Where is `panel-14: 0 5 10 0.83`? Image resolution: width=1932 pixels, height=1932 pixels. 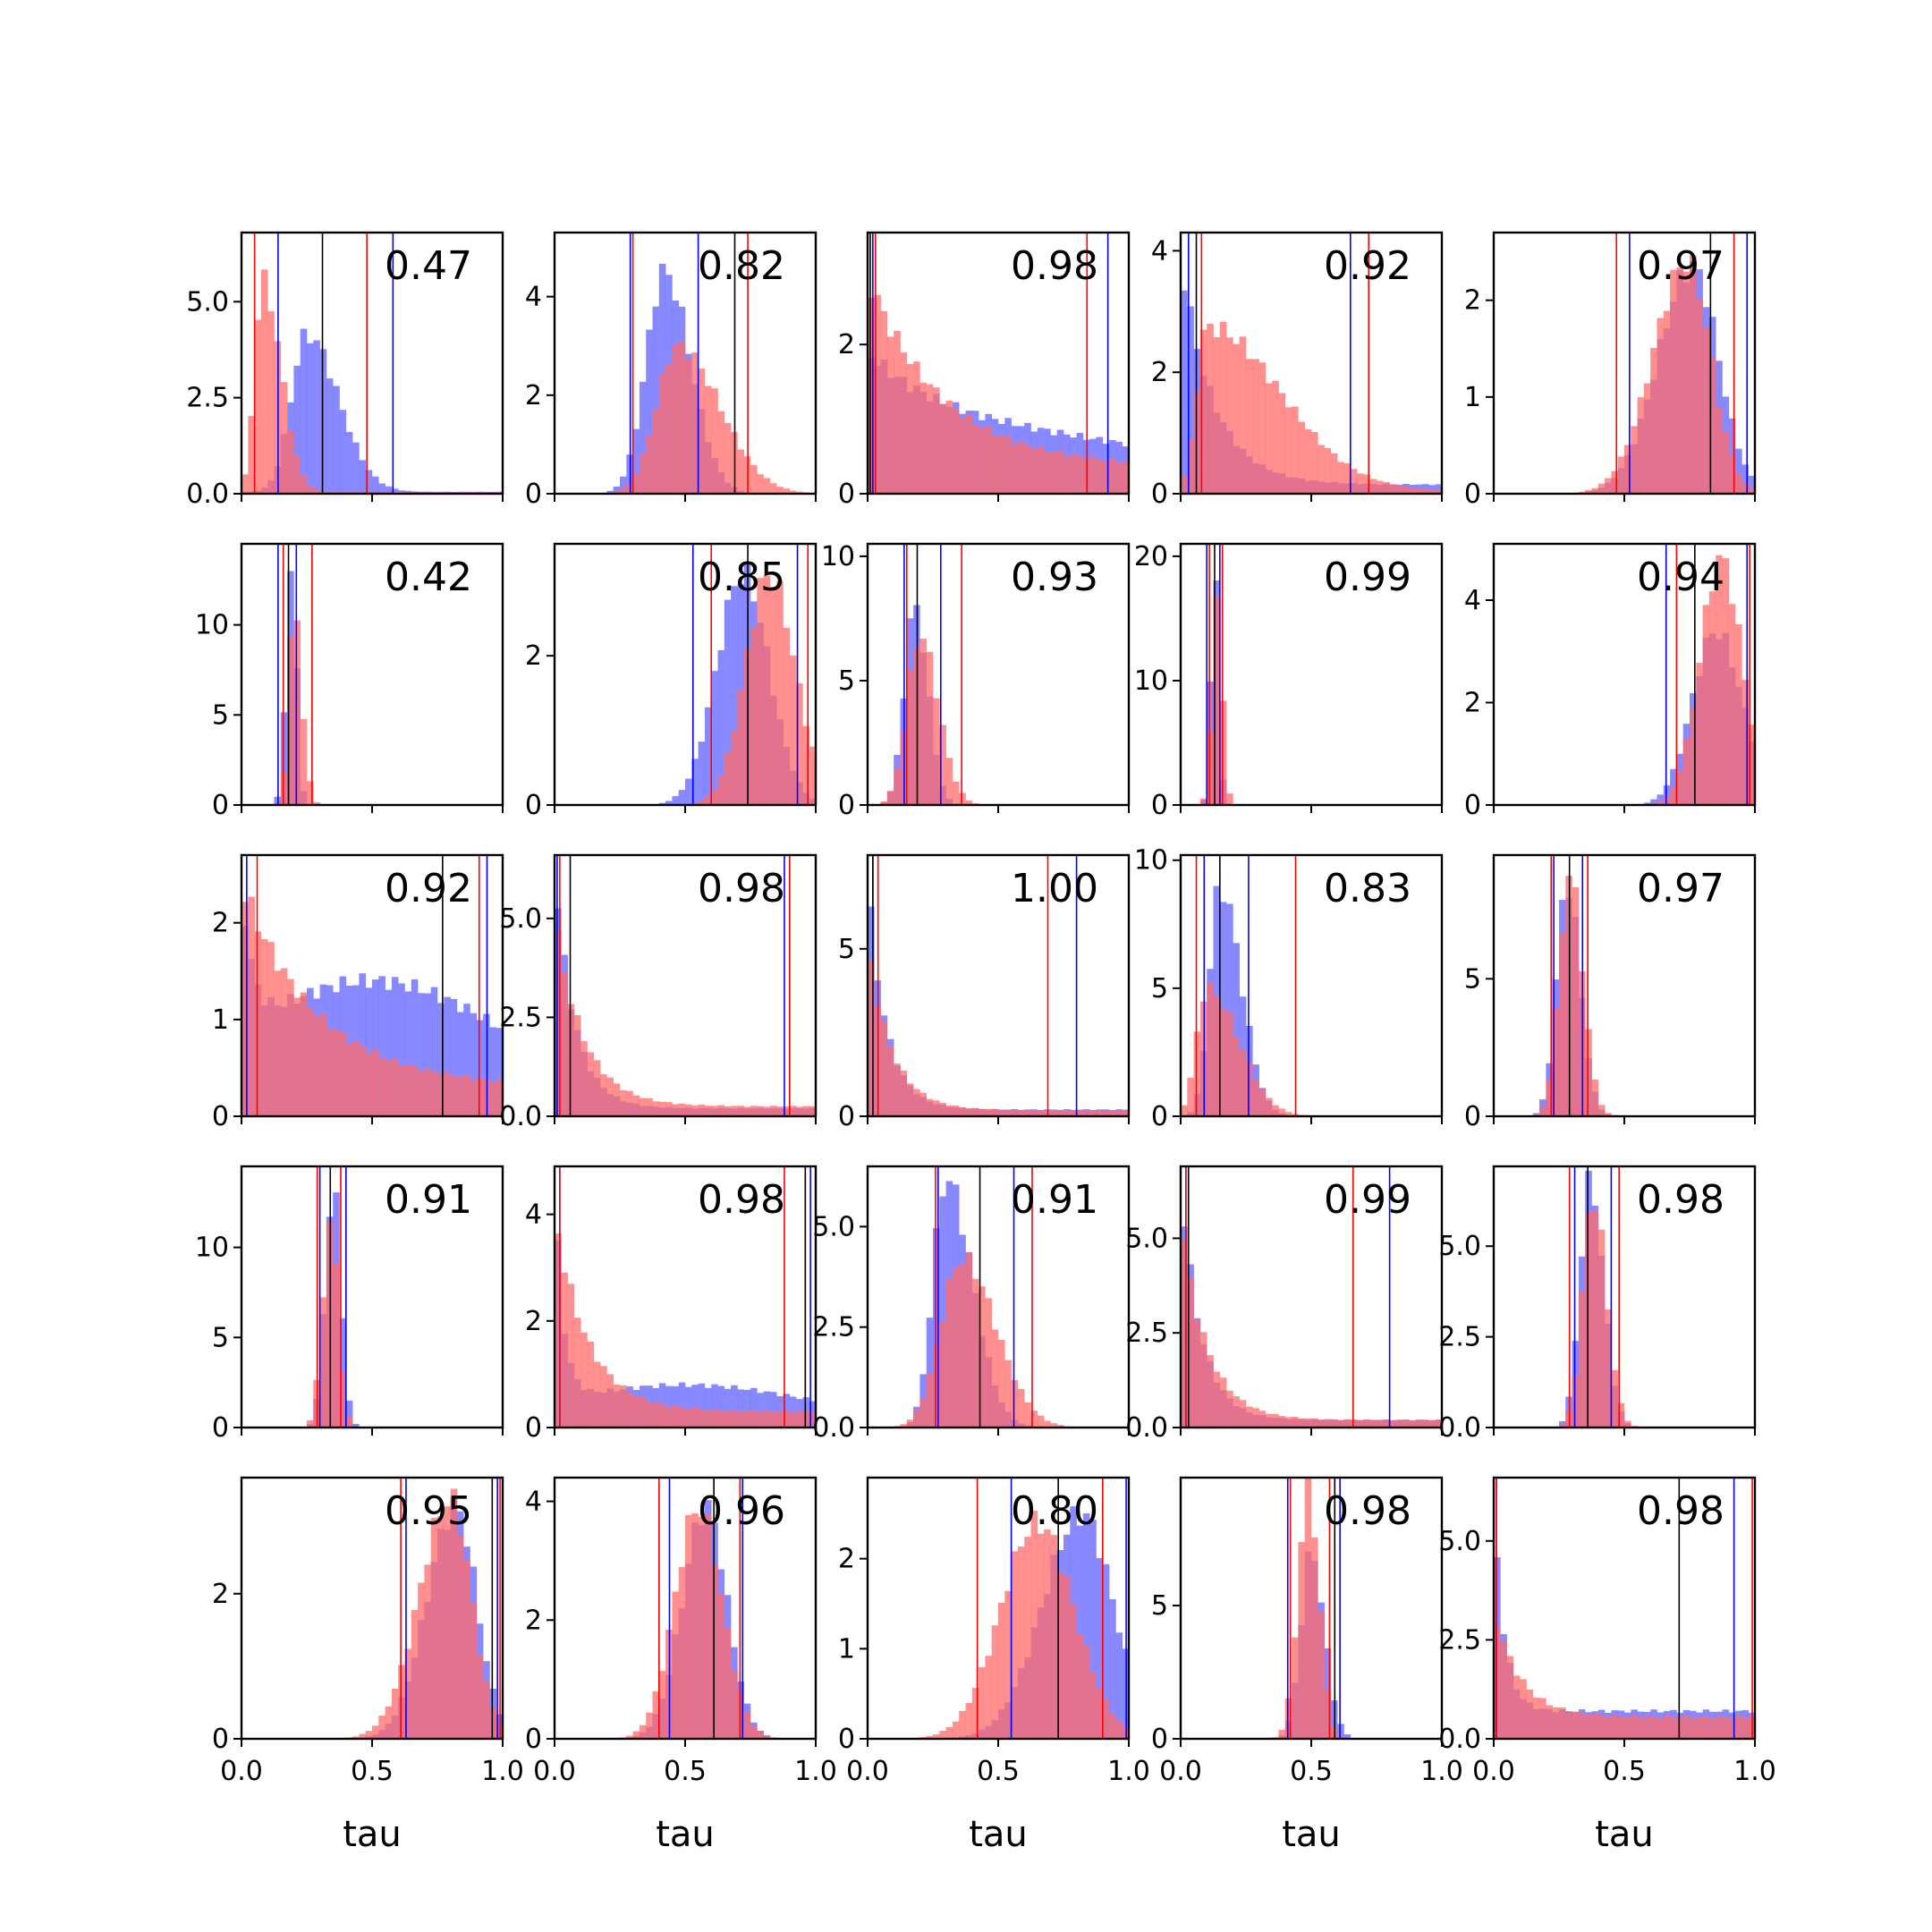 panel-14: 0 5 10 0.83 is located at coordinates (1289, 988).